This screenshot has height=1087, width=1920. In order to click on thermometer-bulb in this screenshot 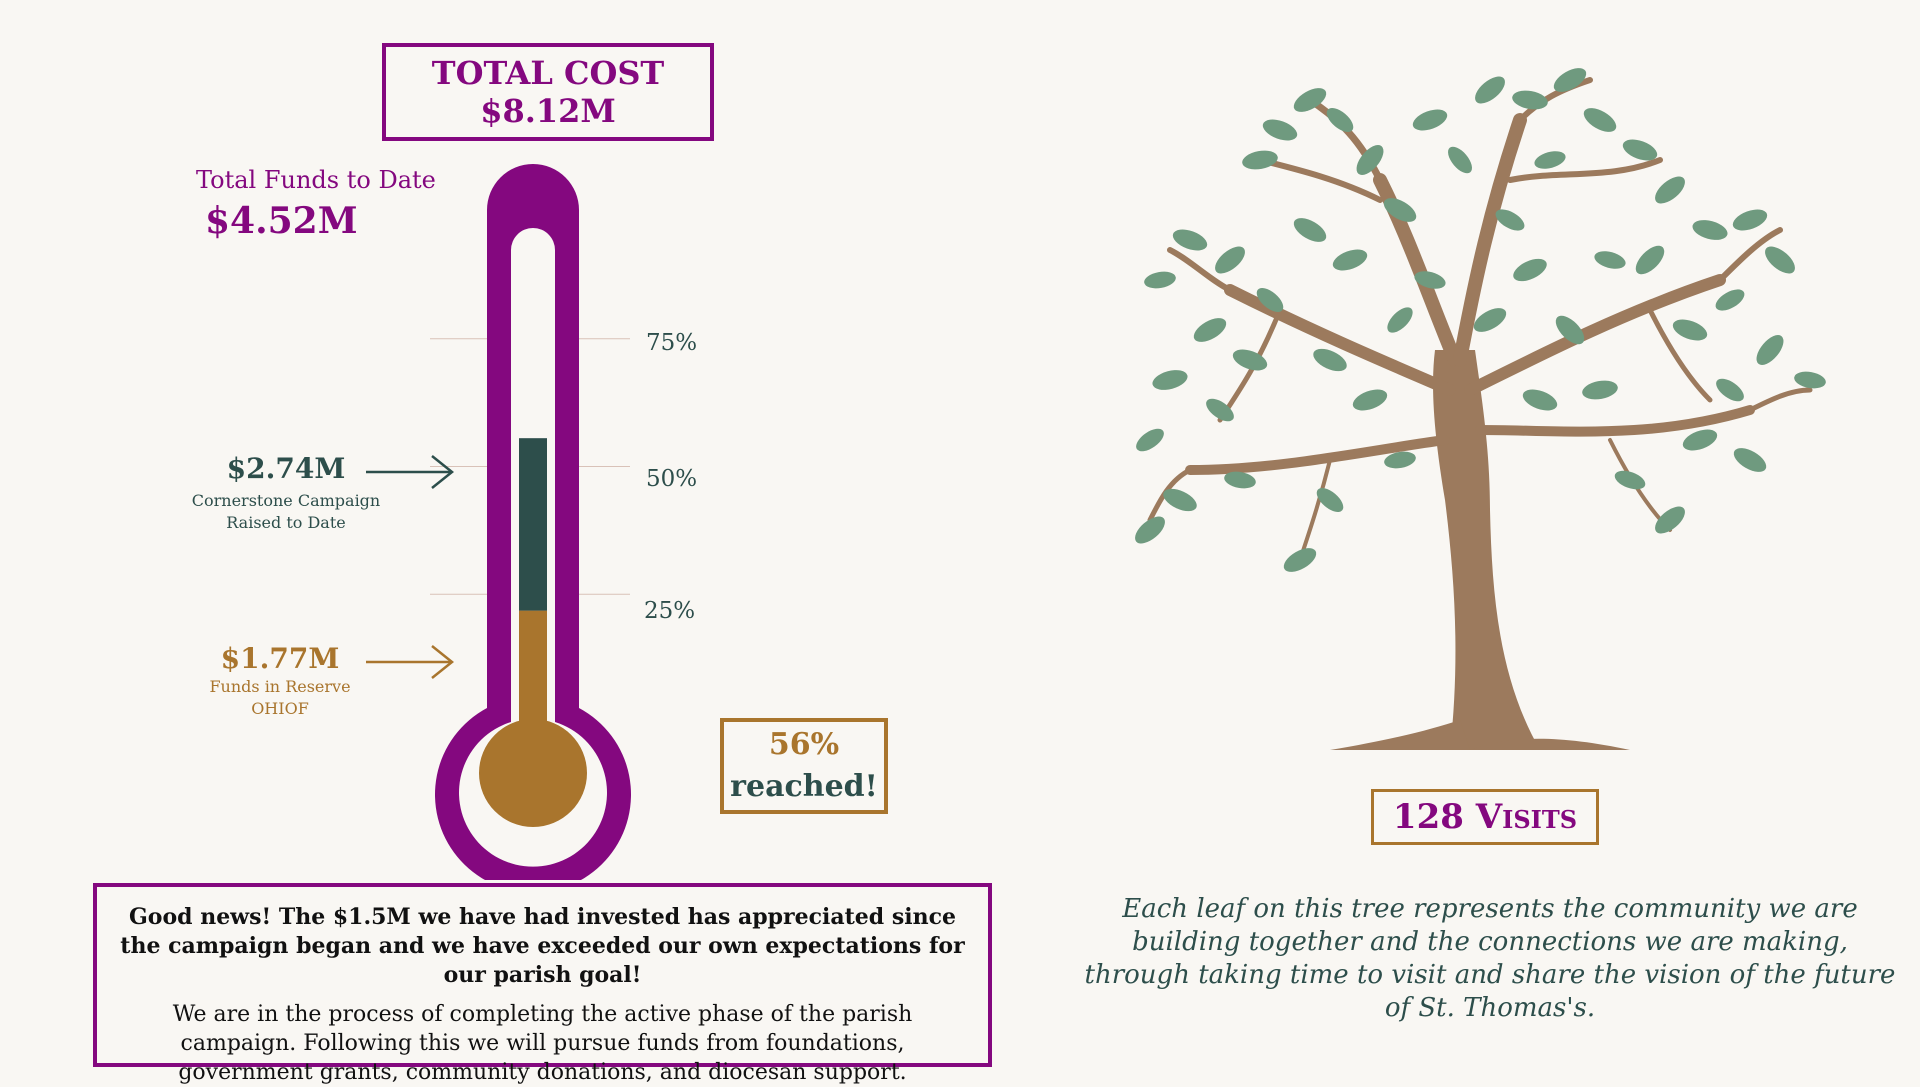, I will do `click(533, 773)`.